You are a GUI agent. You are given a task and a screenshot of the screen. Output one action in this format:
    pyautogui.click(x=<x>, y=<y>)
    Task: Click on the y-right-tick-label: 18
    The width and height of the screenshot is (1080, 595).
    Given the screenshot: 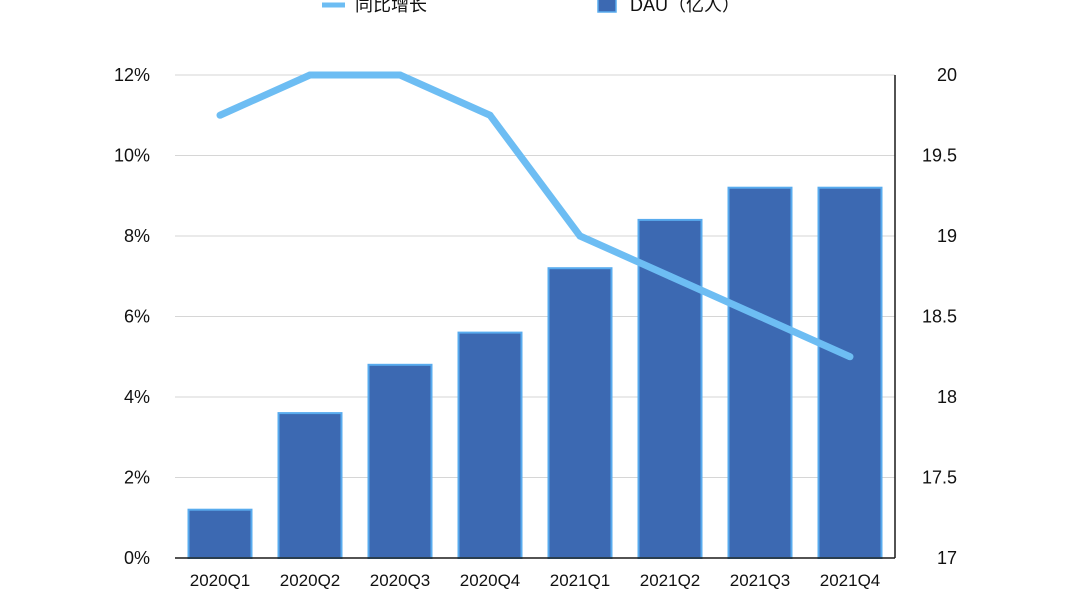 What is the action you would take?
    pyautogui.click(x=947, y=397)
    